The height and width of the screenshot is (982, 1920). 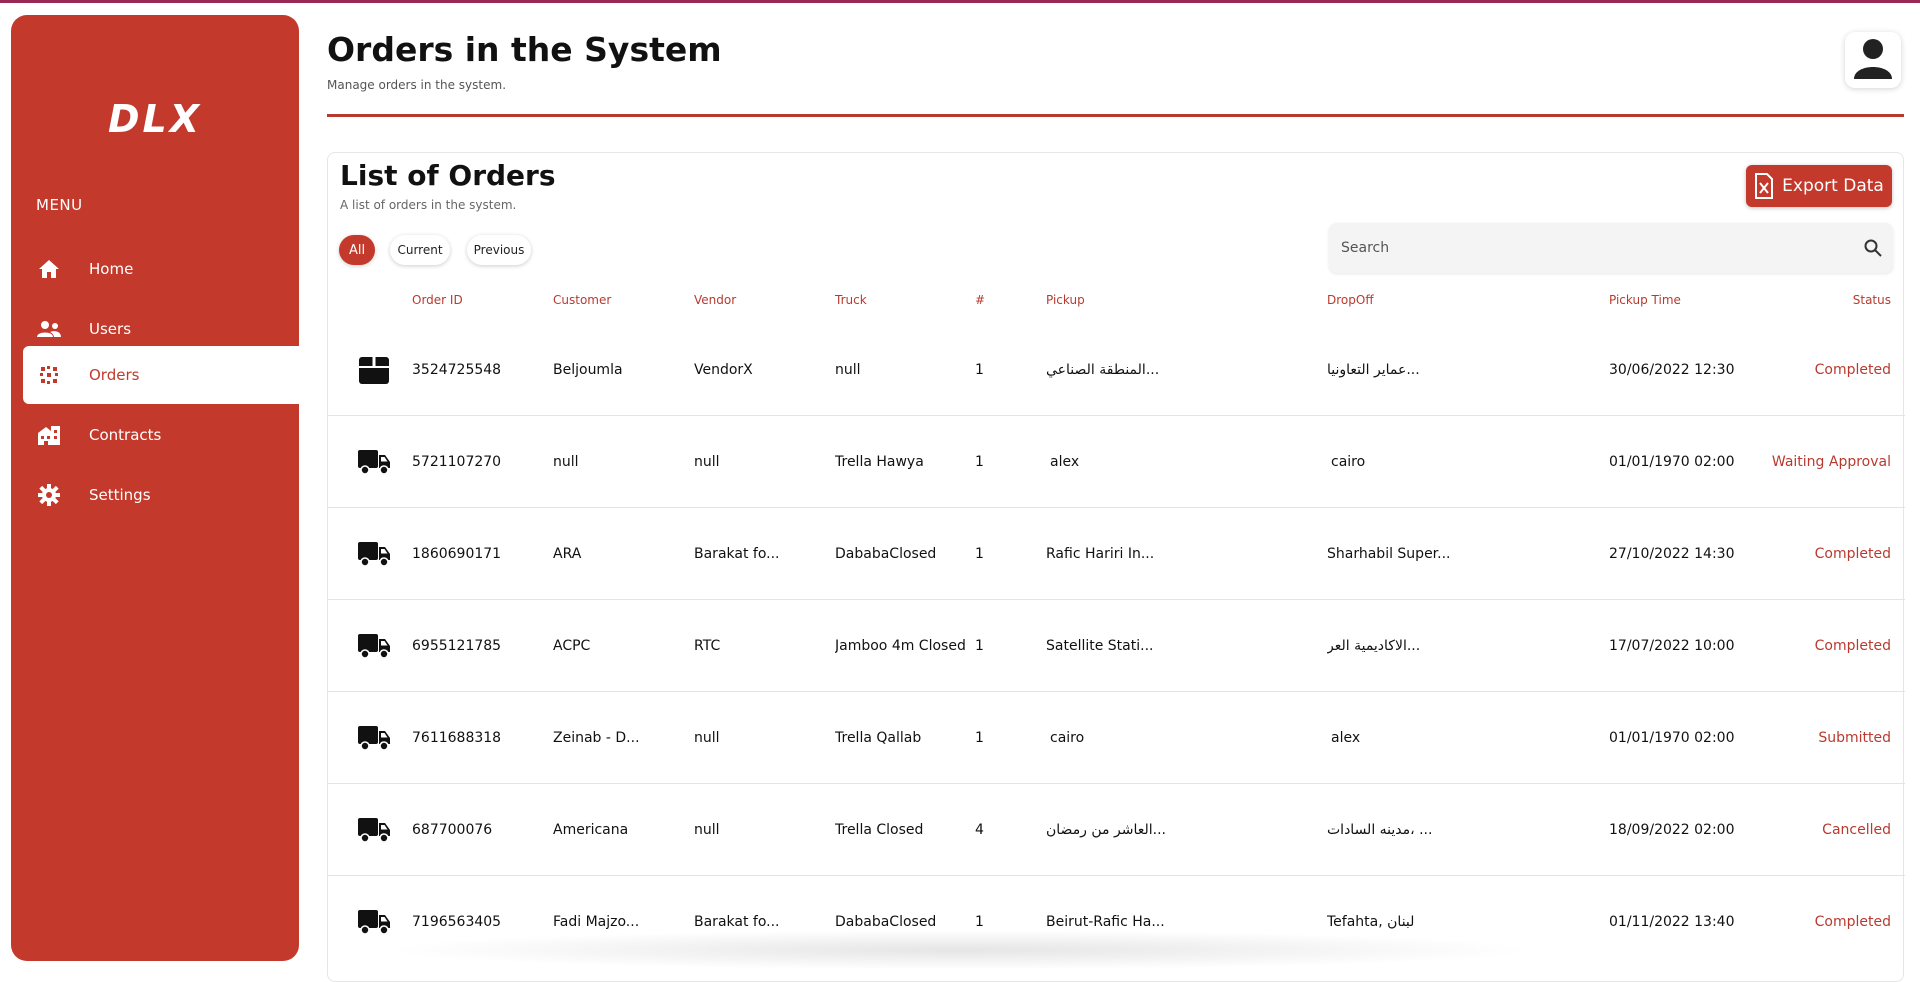 I want to click on search-input, so click(x=1591, y=248).